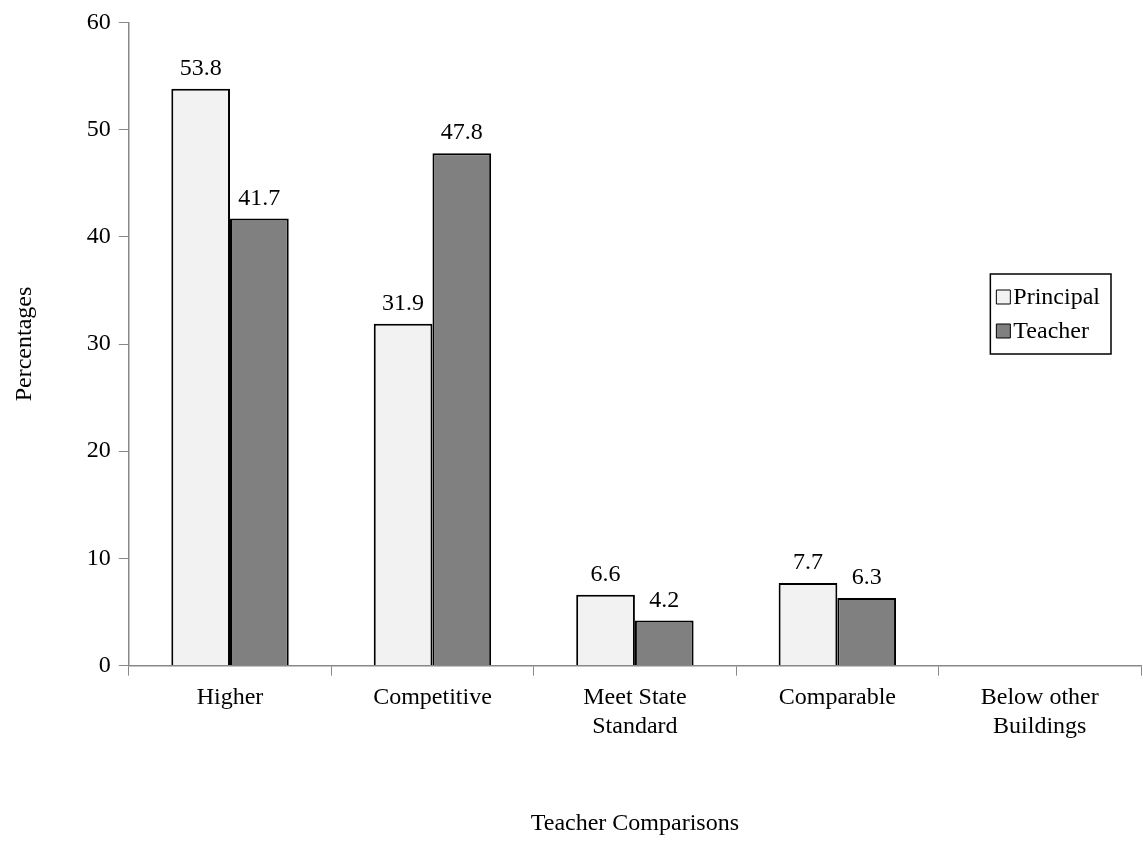 Image resolution: width=1143 pixels, height=848 pixels. Describe the element at coordinates (807, 561) in the screenshot. I see `data-label: 7.7` at that location.